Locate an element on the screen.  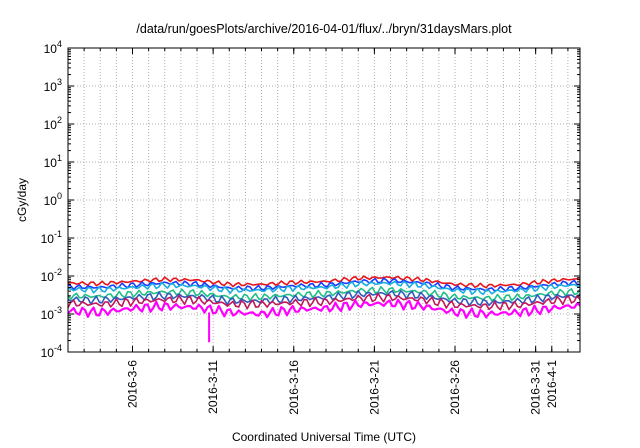
x-tick-label: 2016-3-16 is located at coordinates (294, 387).